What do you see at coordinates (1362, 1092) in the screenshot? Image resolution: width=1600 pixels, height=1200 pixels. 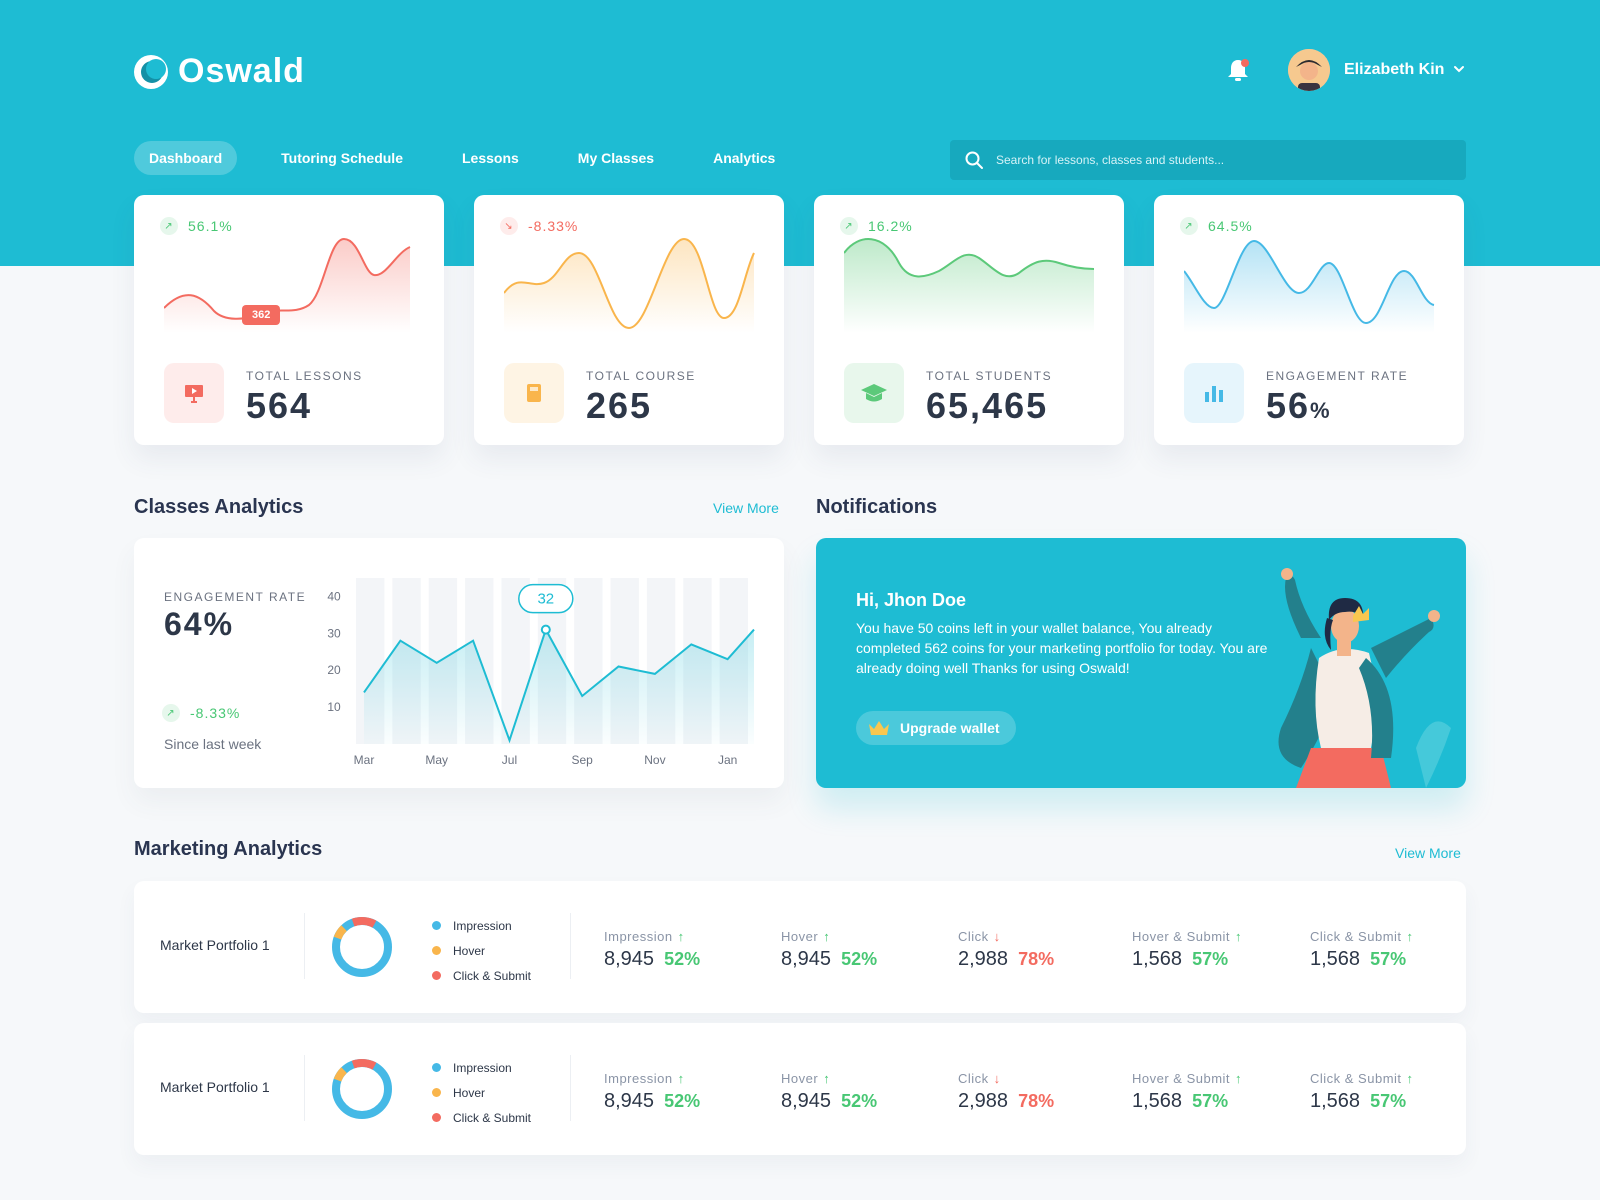 I see `metric-click-submit: Click & Submit ↑ 1,568 57%` at bounding box center [1362, 1092].